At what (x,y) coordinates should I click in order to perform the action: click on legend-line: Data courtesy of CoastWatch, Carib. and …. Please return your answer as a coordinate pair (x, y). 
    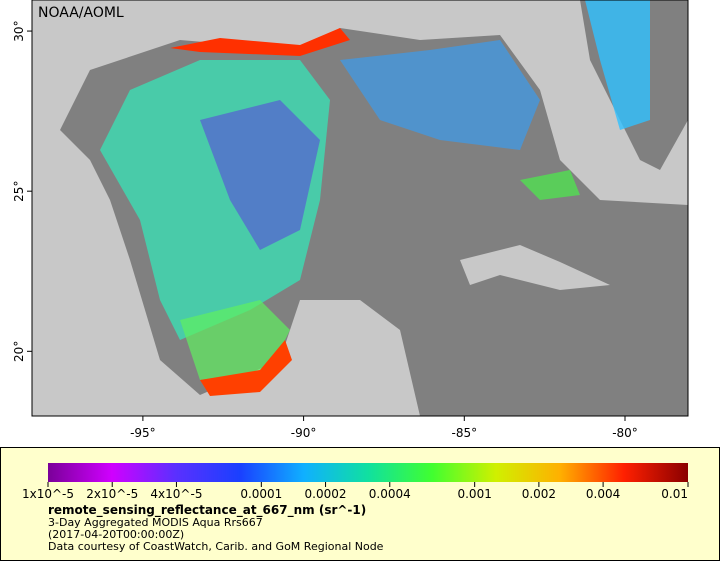
    Looking at the image, I should click on (216, 546).